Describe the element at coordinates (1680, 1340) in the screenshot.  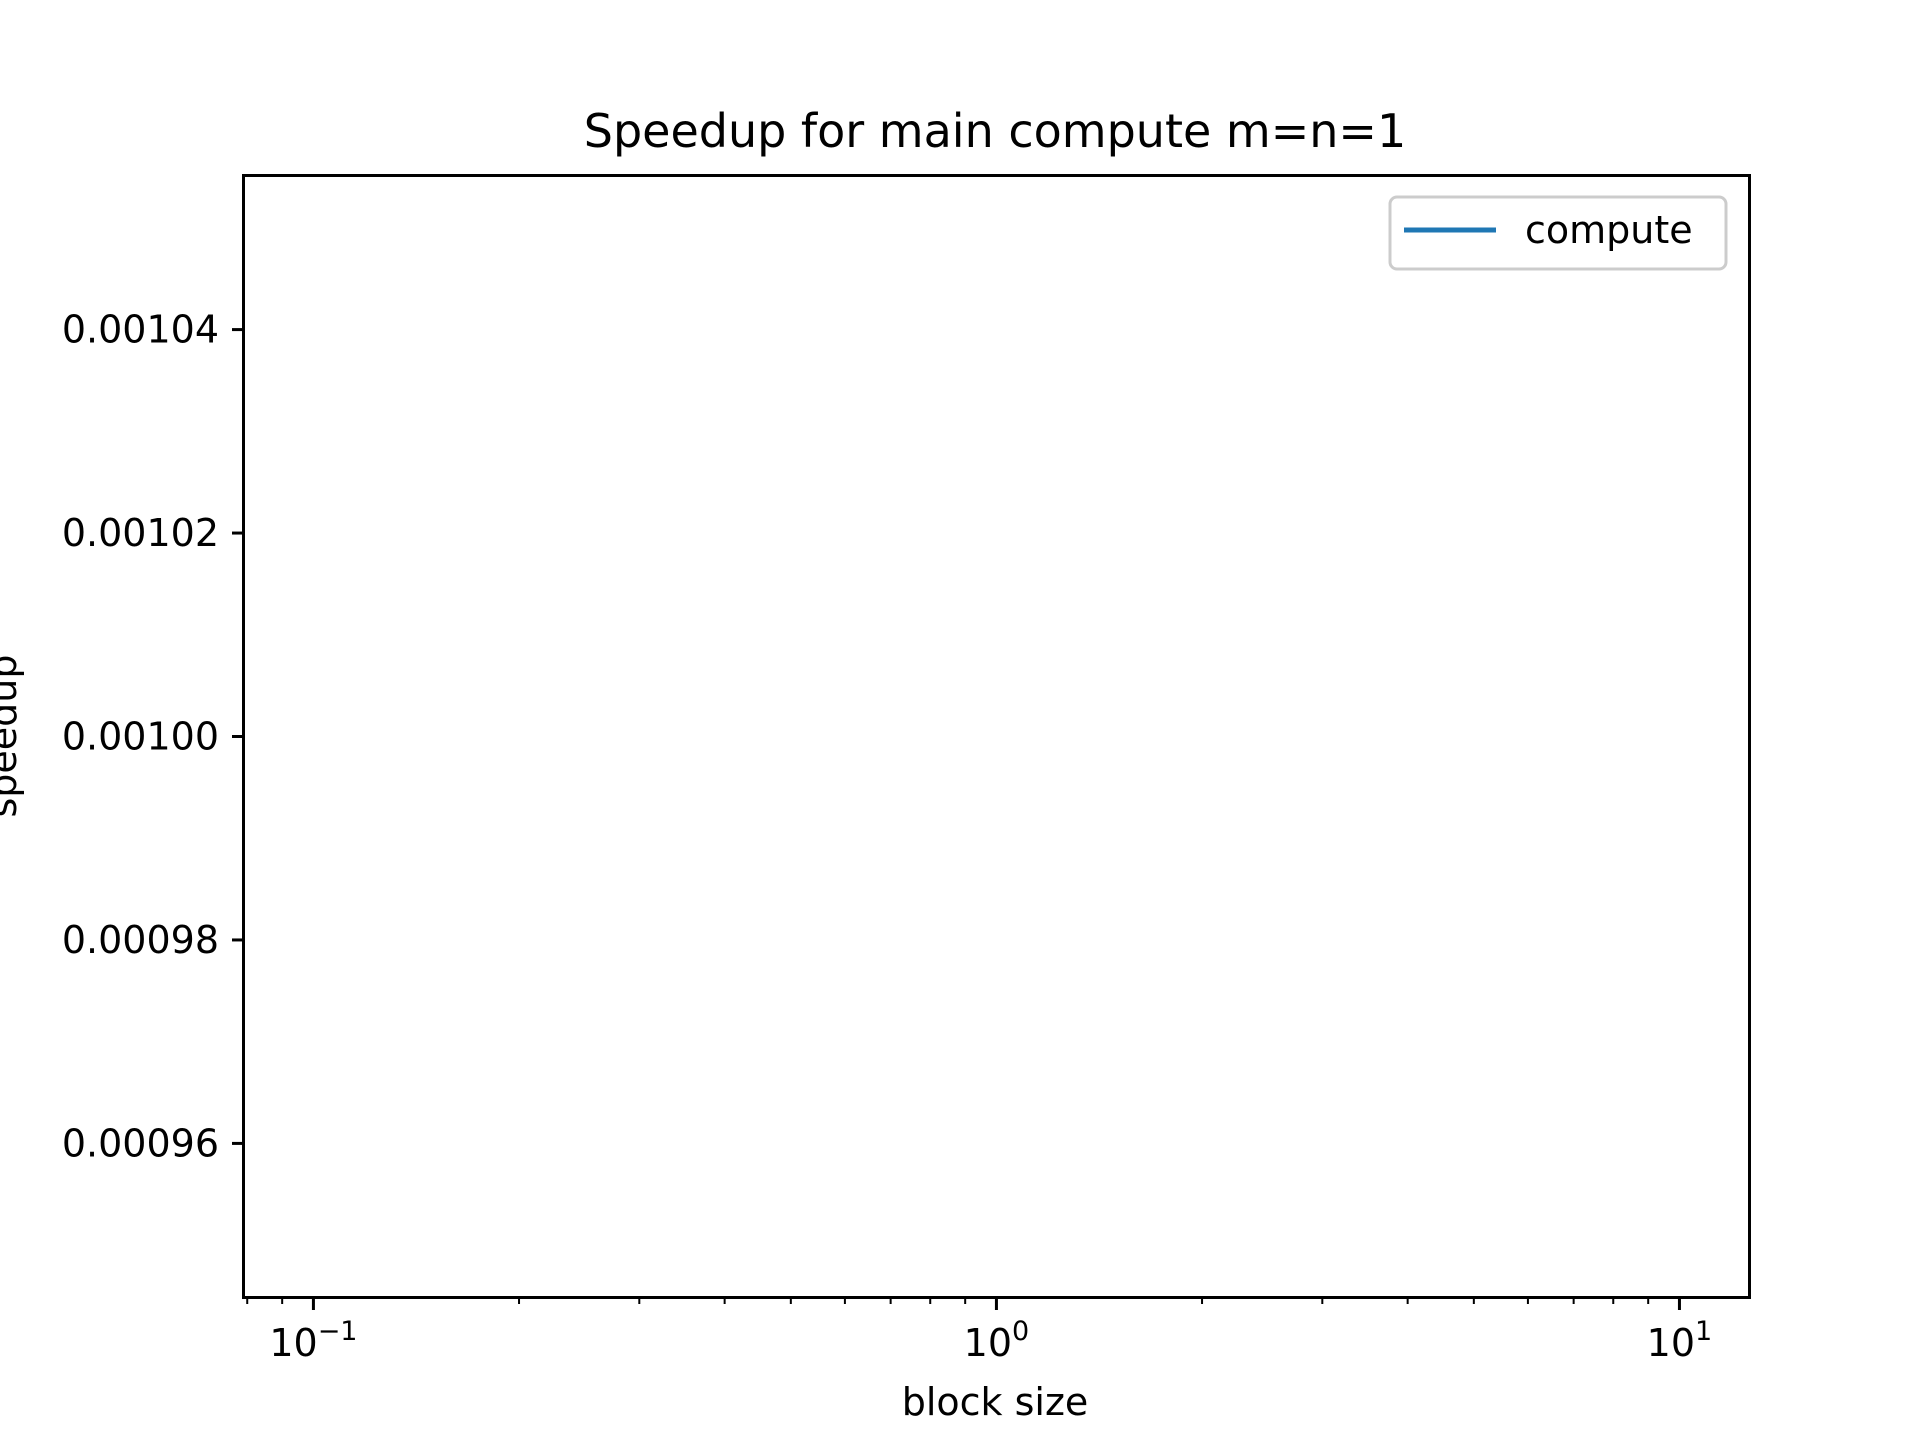
I see `x-tick-label: 10¹` at that location.